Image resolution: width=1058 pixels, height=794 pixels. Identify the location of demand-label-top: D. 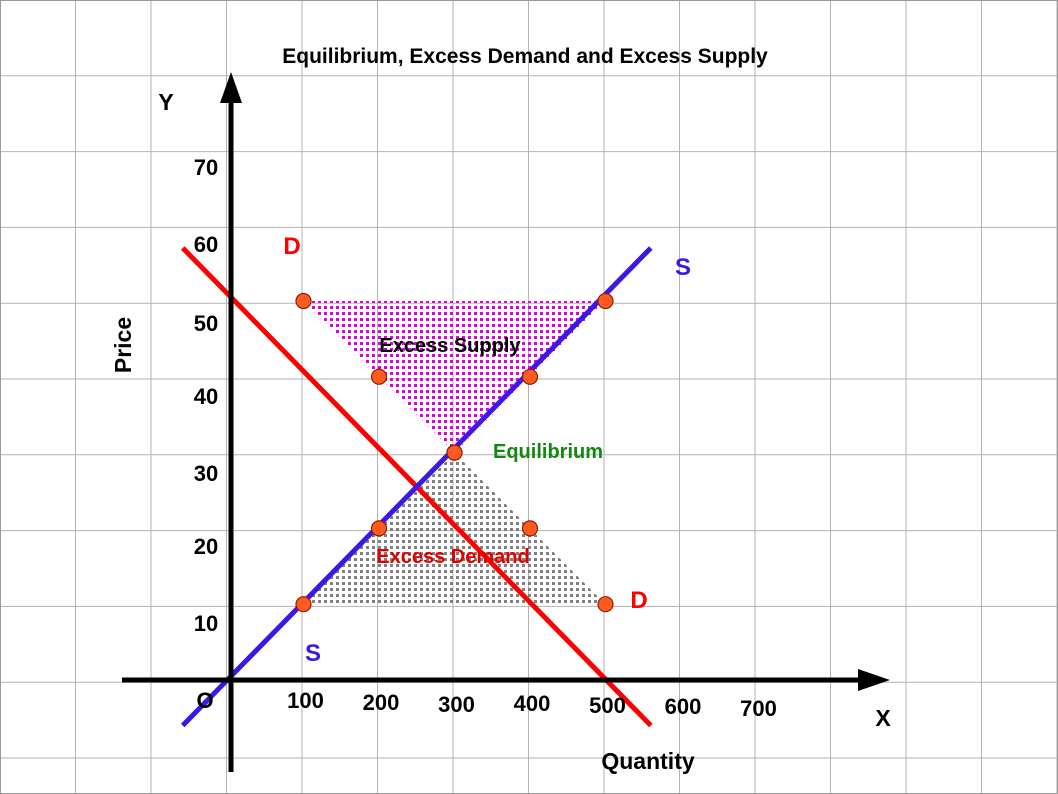
(291, 246).